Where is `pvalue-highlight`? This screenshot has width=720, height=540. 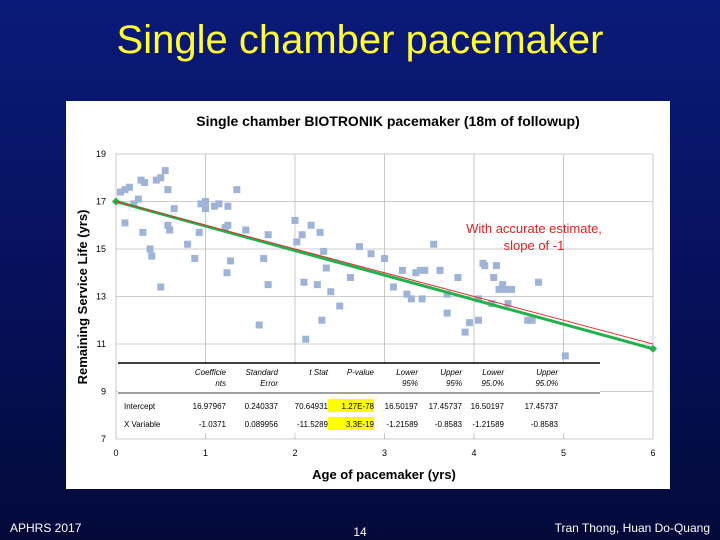 pvalue-highlight is located at coordinates (351, 405).